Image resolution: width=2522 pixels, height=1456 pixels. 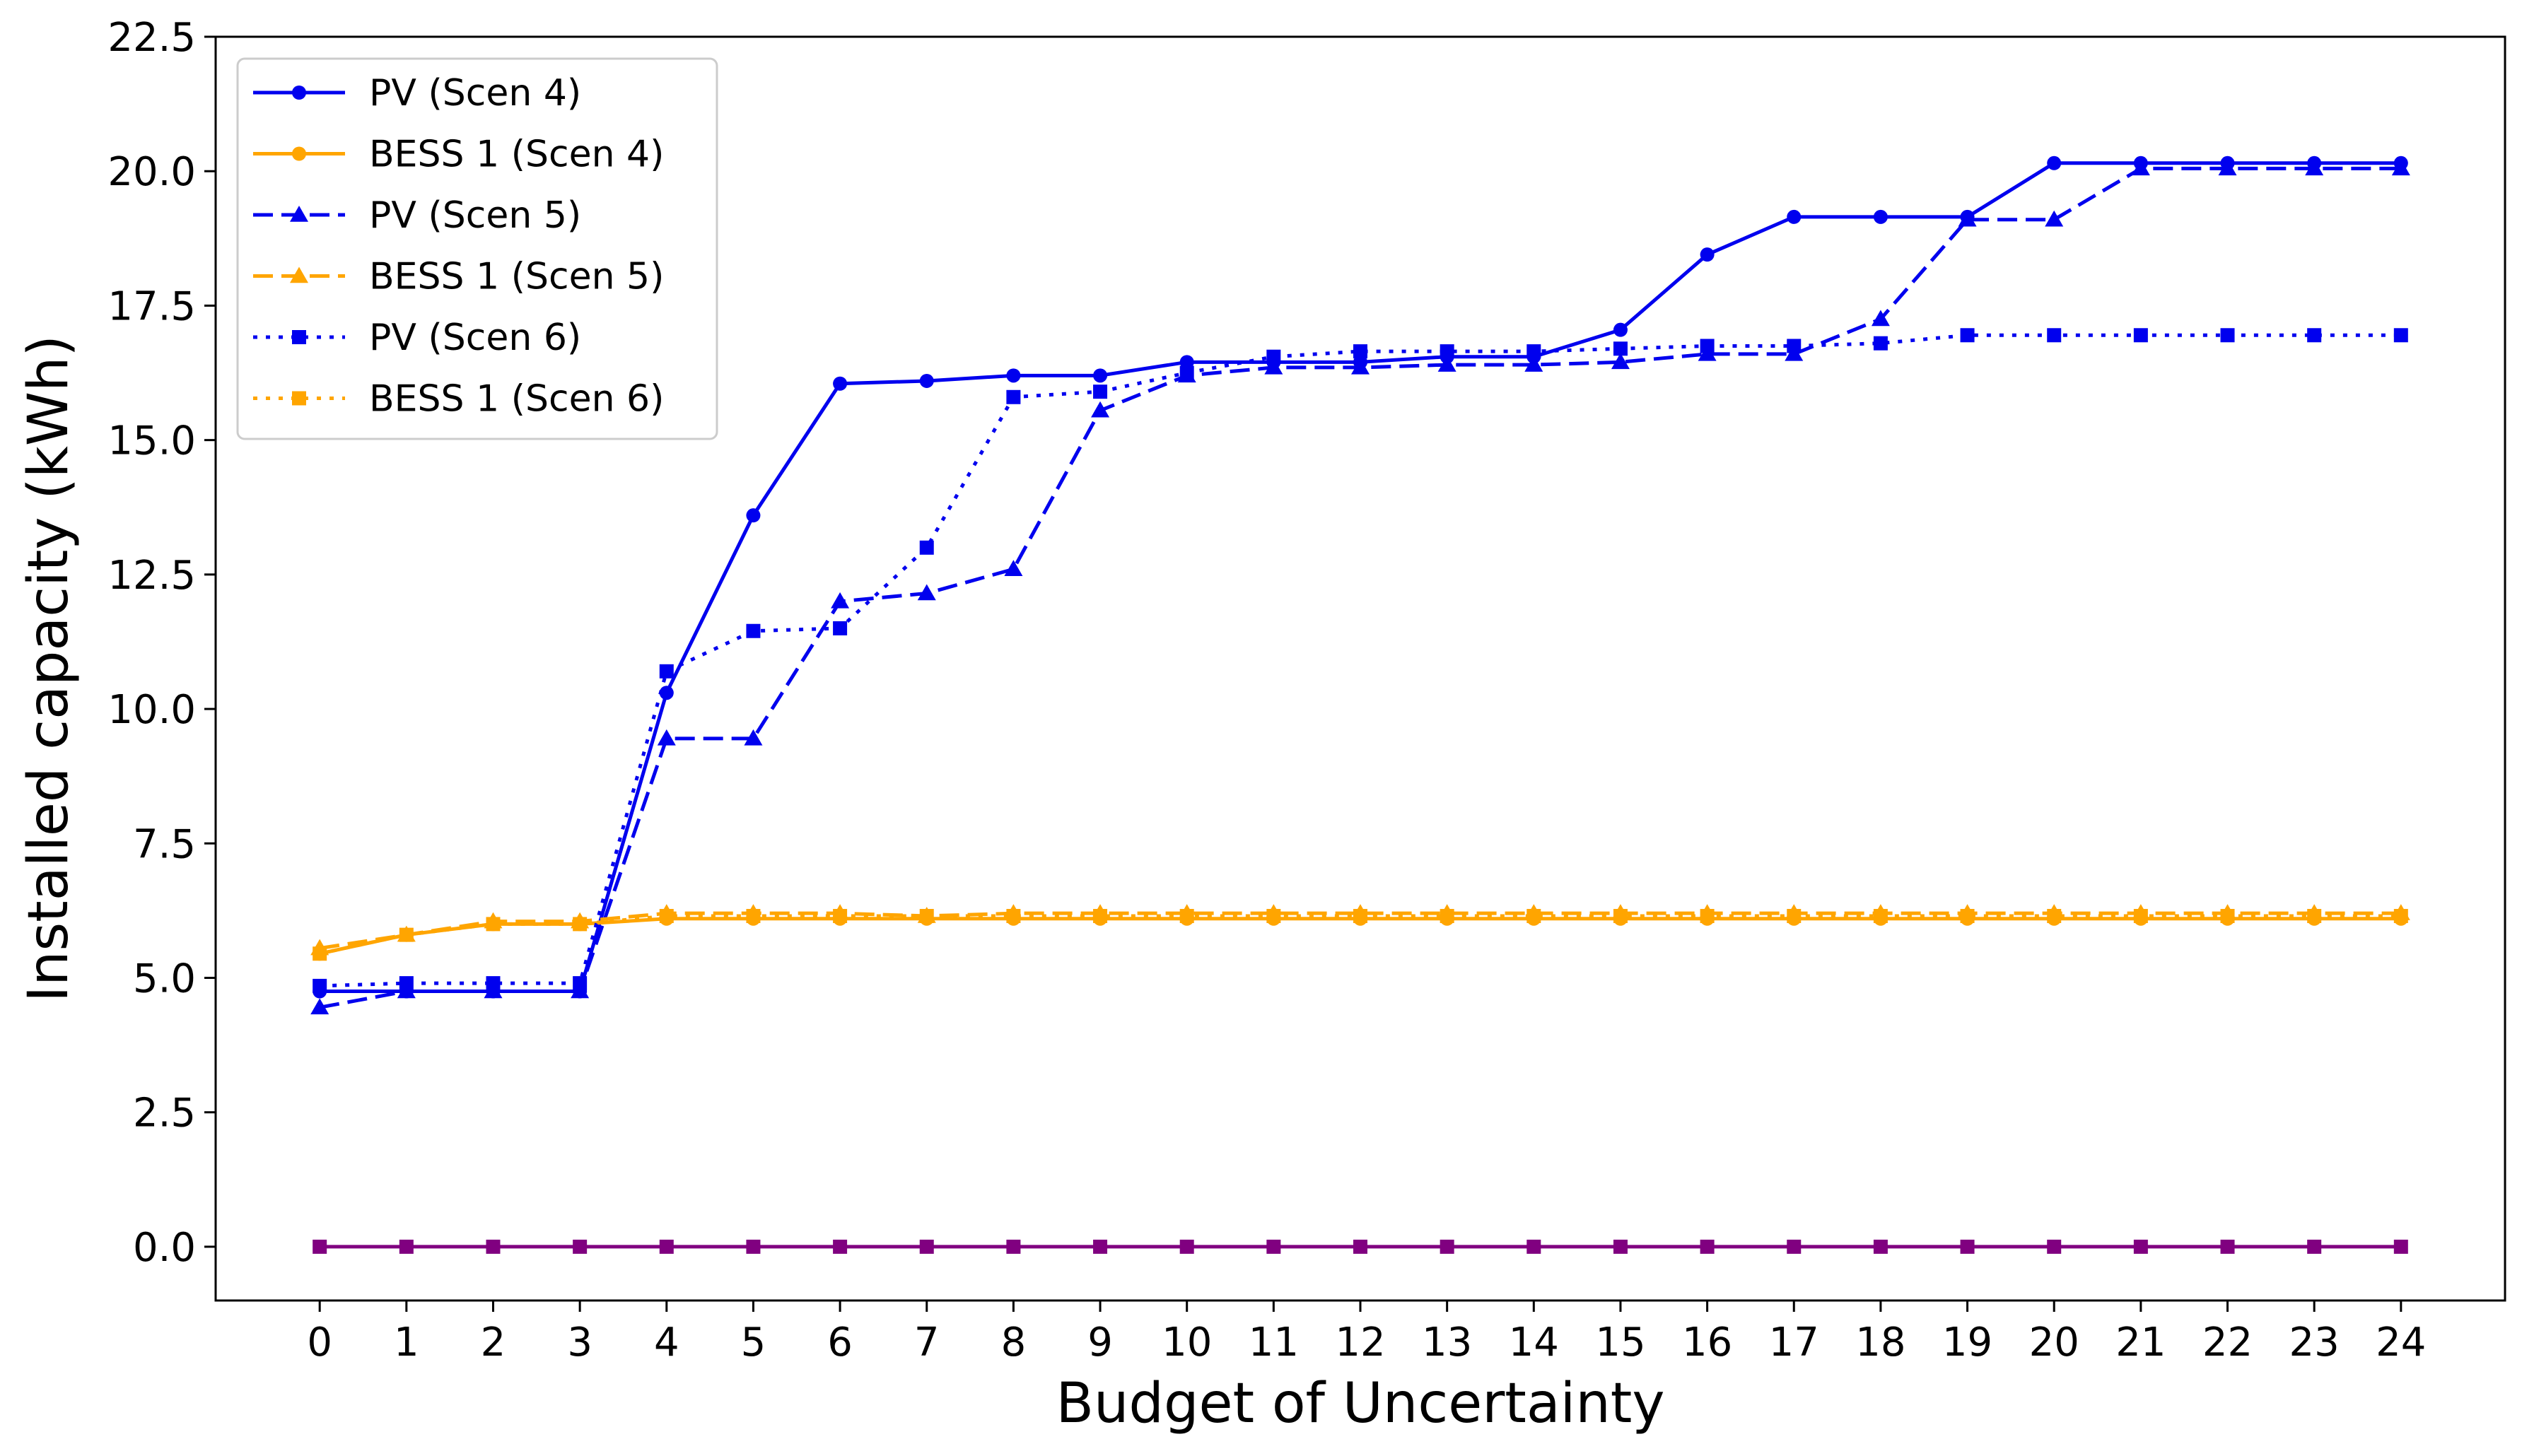 I want to click on x-tick-label: 3, so click(x=580, y=1343).